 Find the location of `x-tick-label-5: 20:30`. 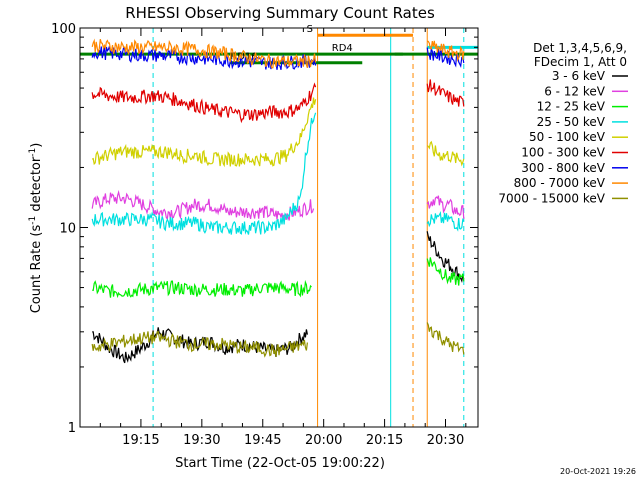

x-tick-label-5: 20:30 is located at coordinates (445, 440).